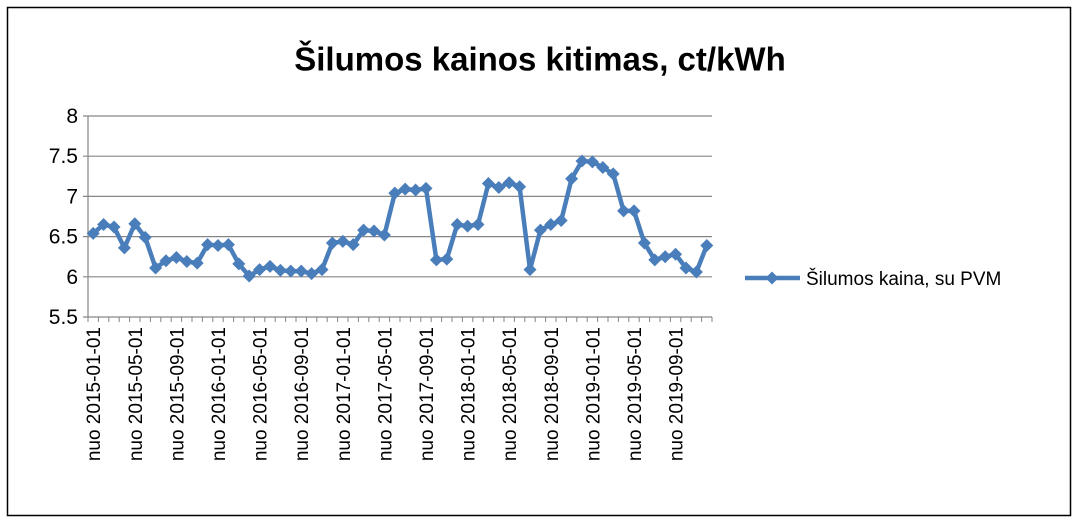 This screenshot has width=1078, height=528. I want to click on x-tick-label: nuo 2017-01-01, so click(344, 394).